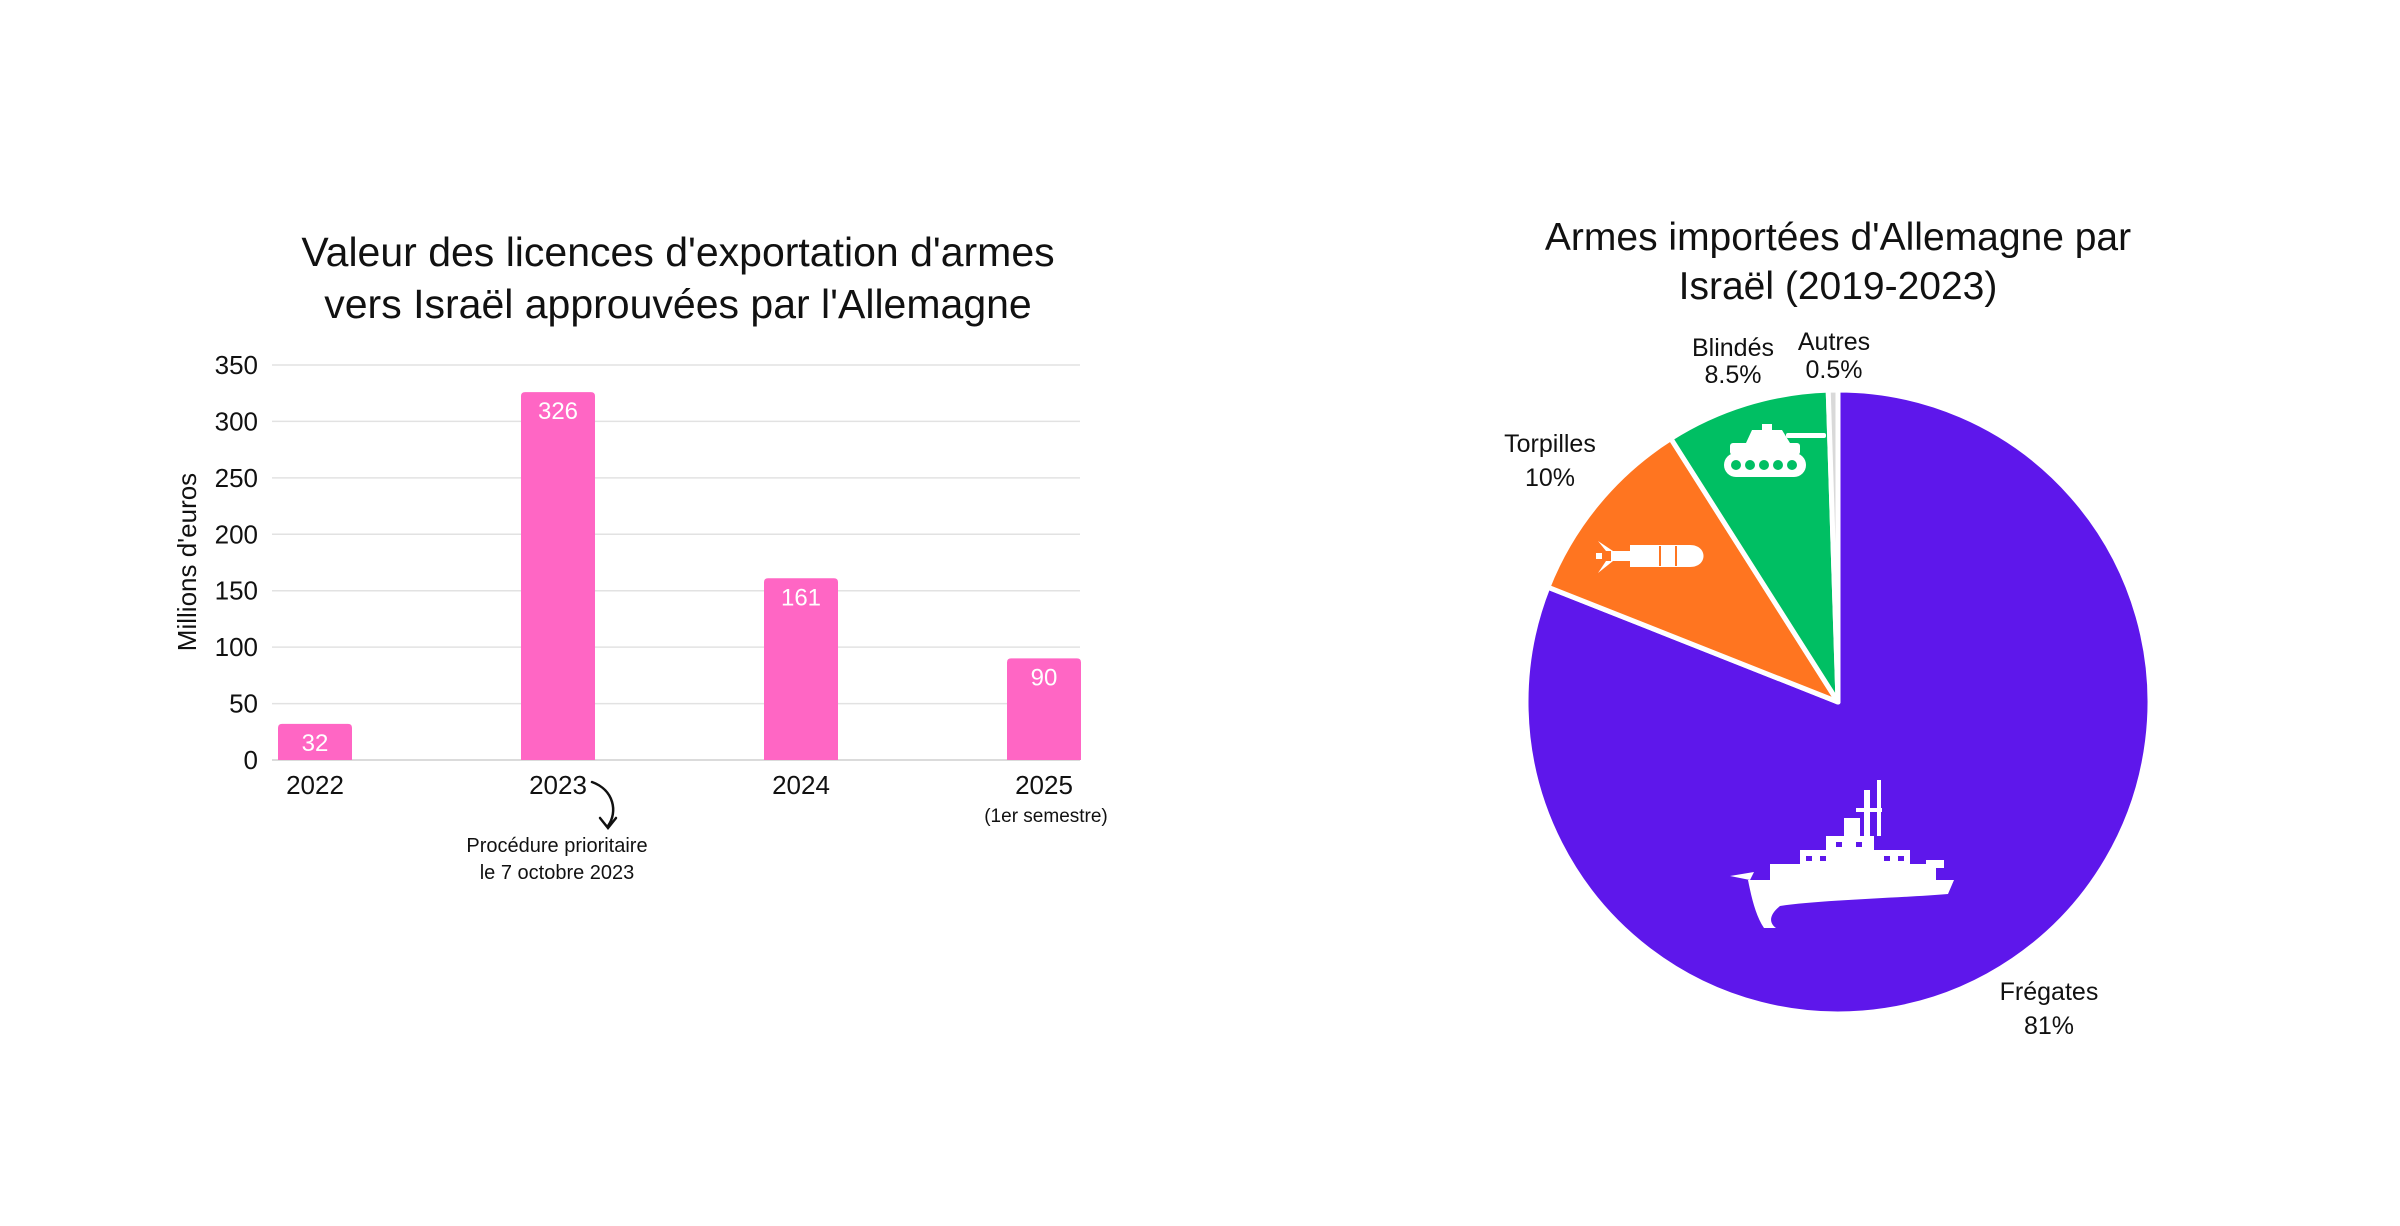 The image size is (2400, 1226). I want to click on pie-chart-title-line-1: Armes importées d'Allemagne par, so click(1838, 237).